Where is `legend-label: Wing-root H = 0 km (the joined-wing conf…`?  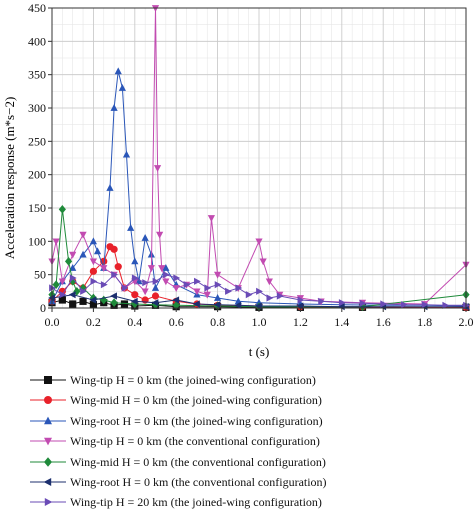
legend-label: Wing-root H = 0 km (the joined-wing conf… is located at coordinates (196, 420).